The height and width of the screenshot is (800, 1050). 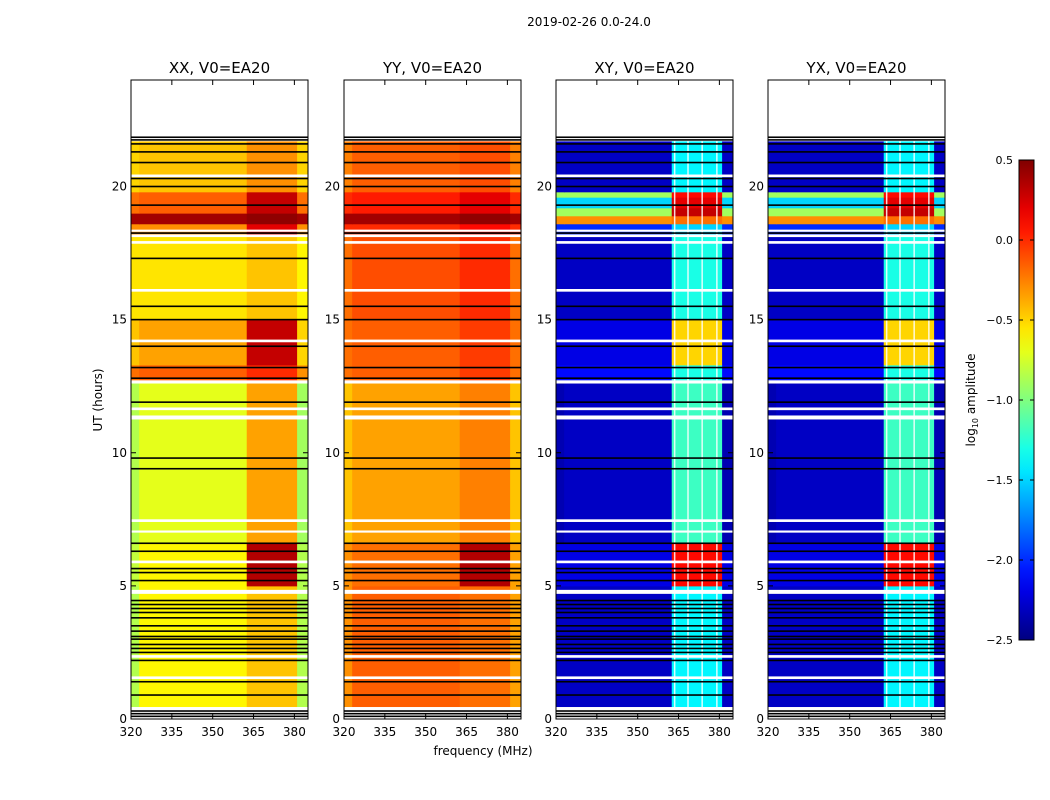 I want to click on colorbar-tick-label: −1.0, so click(x=999, y=400).